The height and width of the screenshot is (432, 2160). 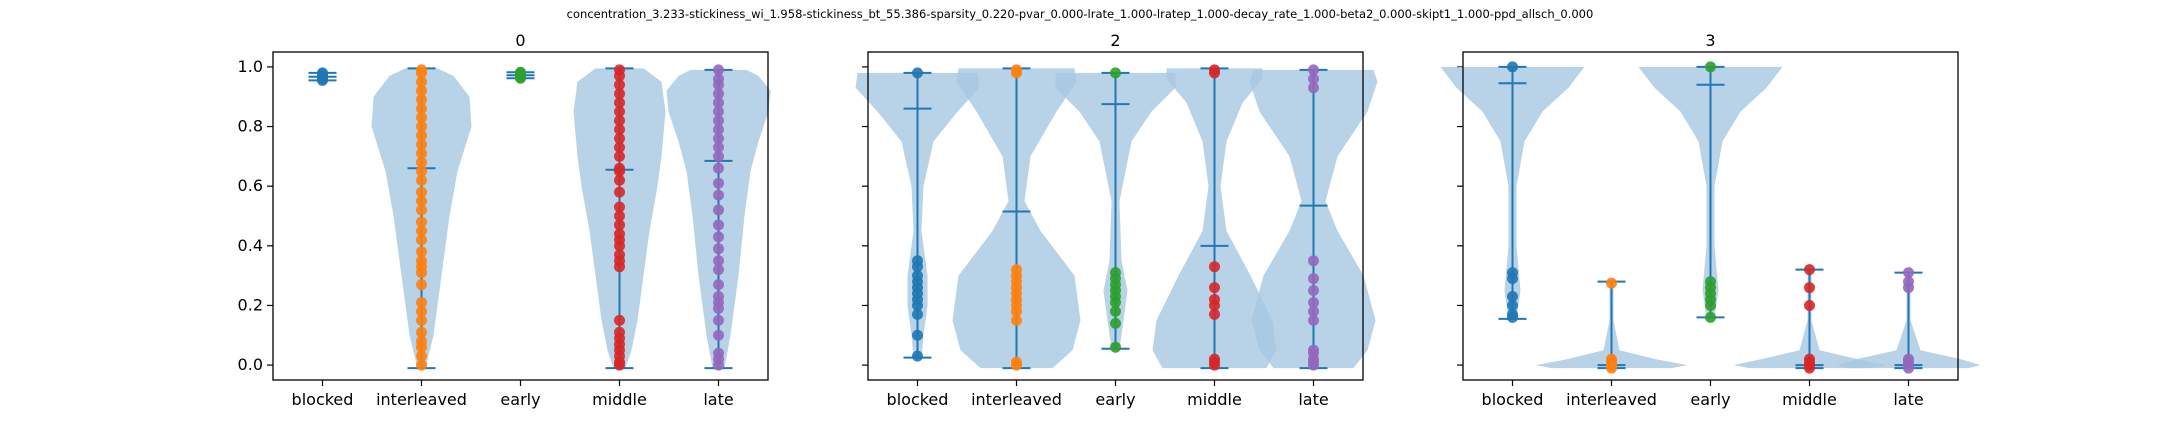 What do you see at coordinates (250, 126) in the screenshot?
I see `y-tick-label: 0.8` at bounding box center [250, 126].